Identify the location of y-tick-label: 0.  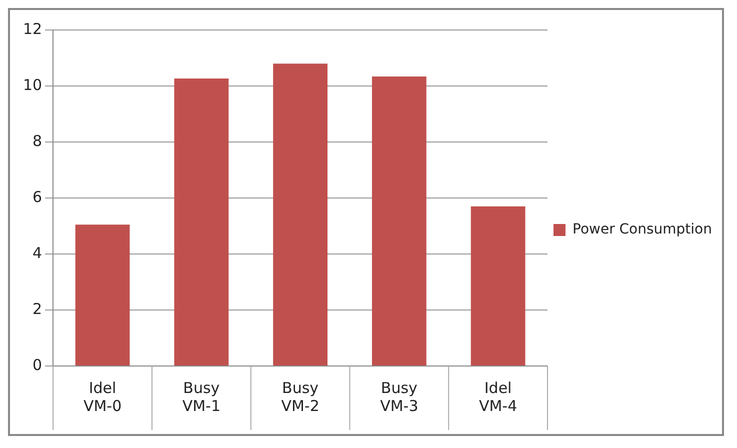
(37, 365).